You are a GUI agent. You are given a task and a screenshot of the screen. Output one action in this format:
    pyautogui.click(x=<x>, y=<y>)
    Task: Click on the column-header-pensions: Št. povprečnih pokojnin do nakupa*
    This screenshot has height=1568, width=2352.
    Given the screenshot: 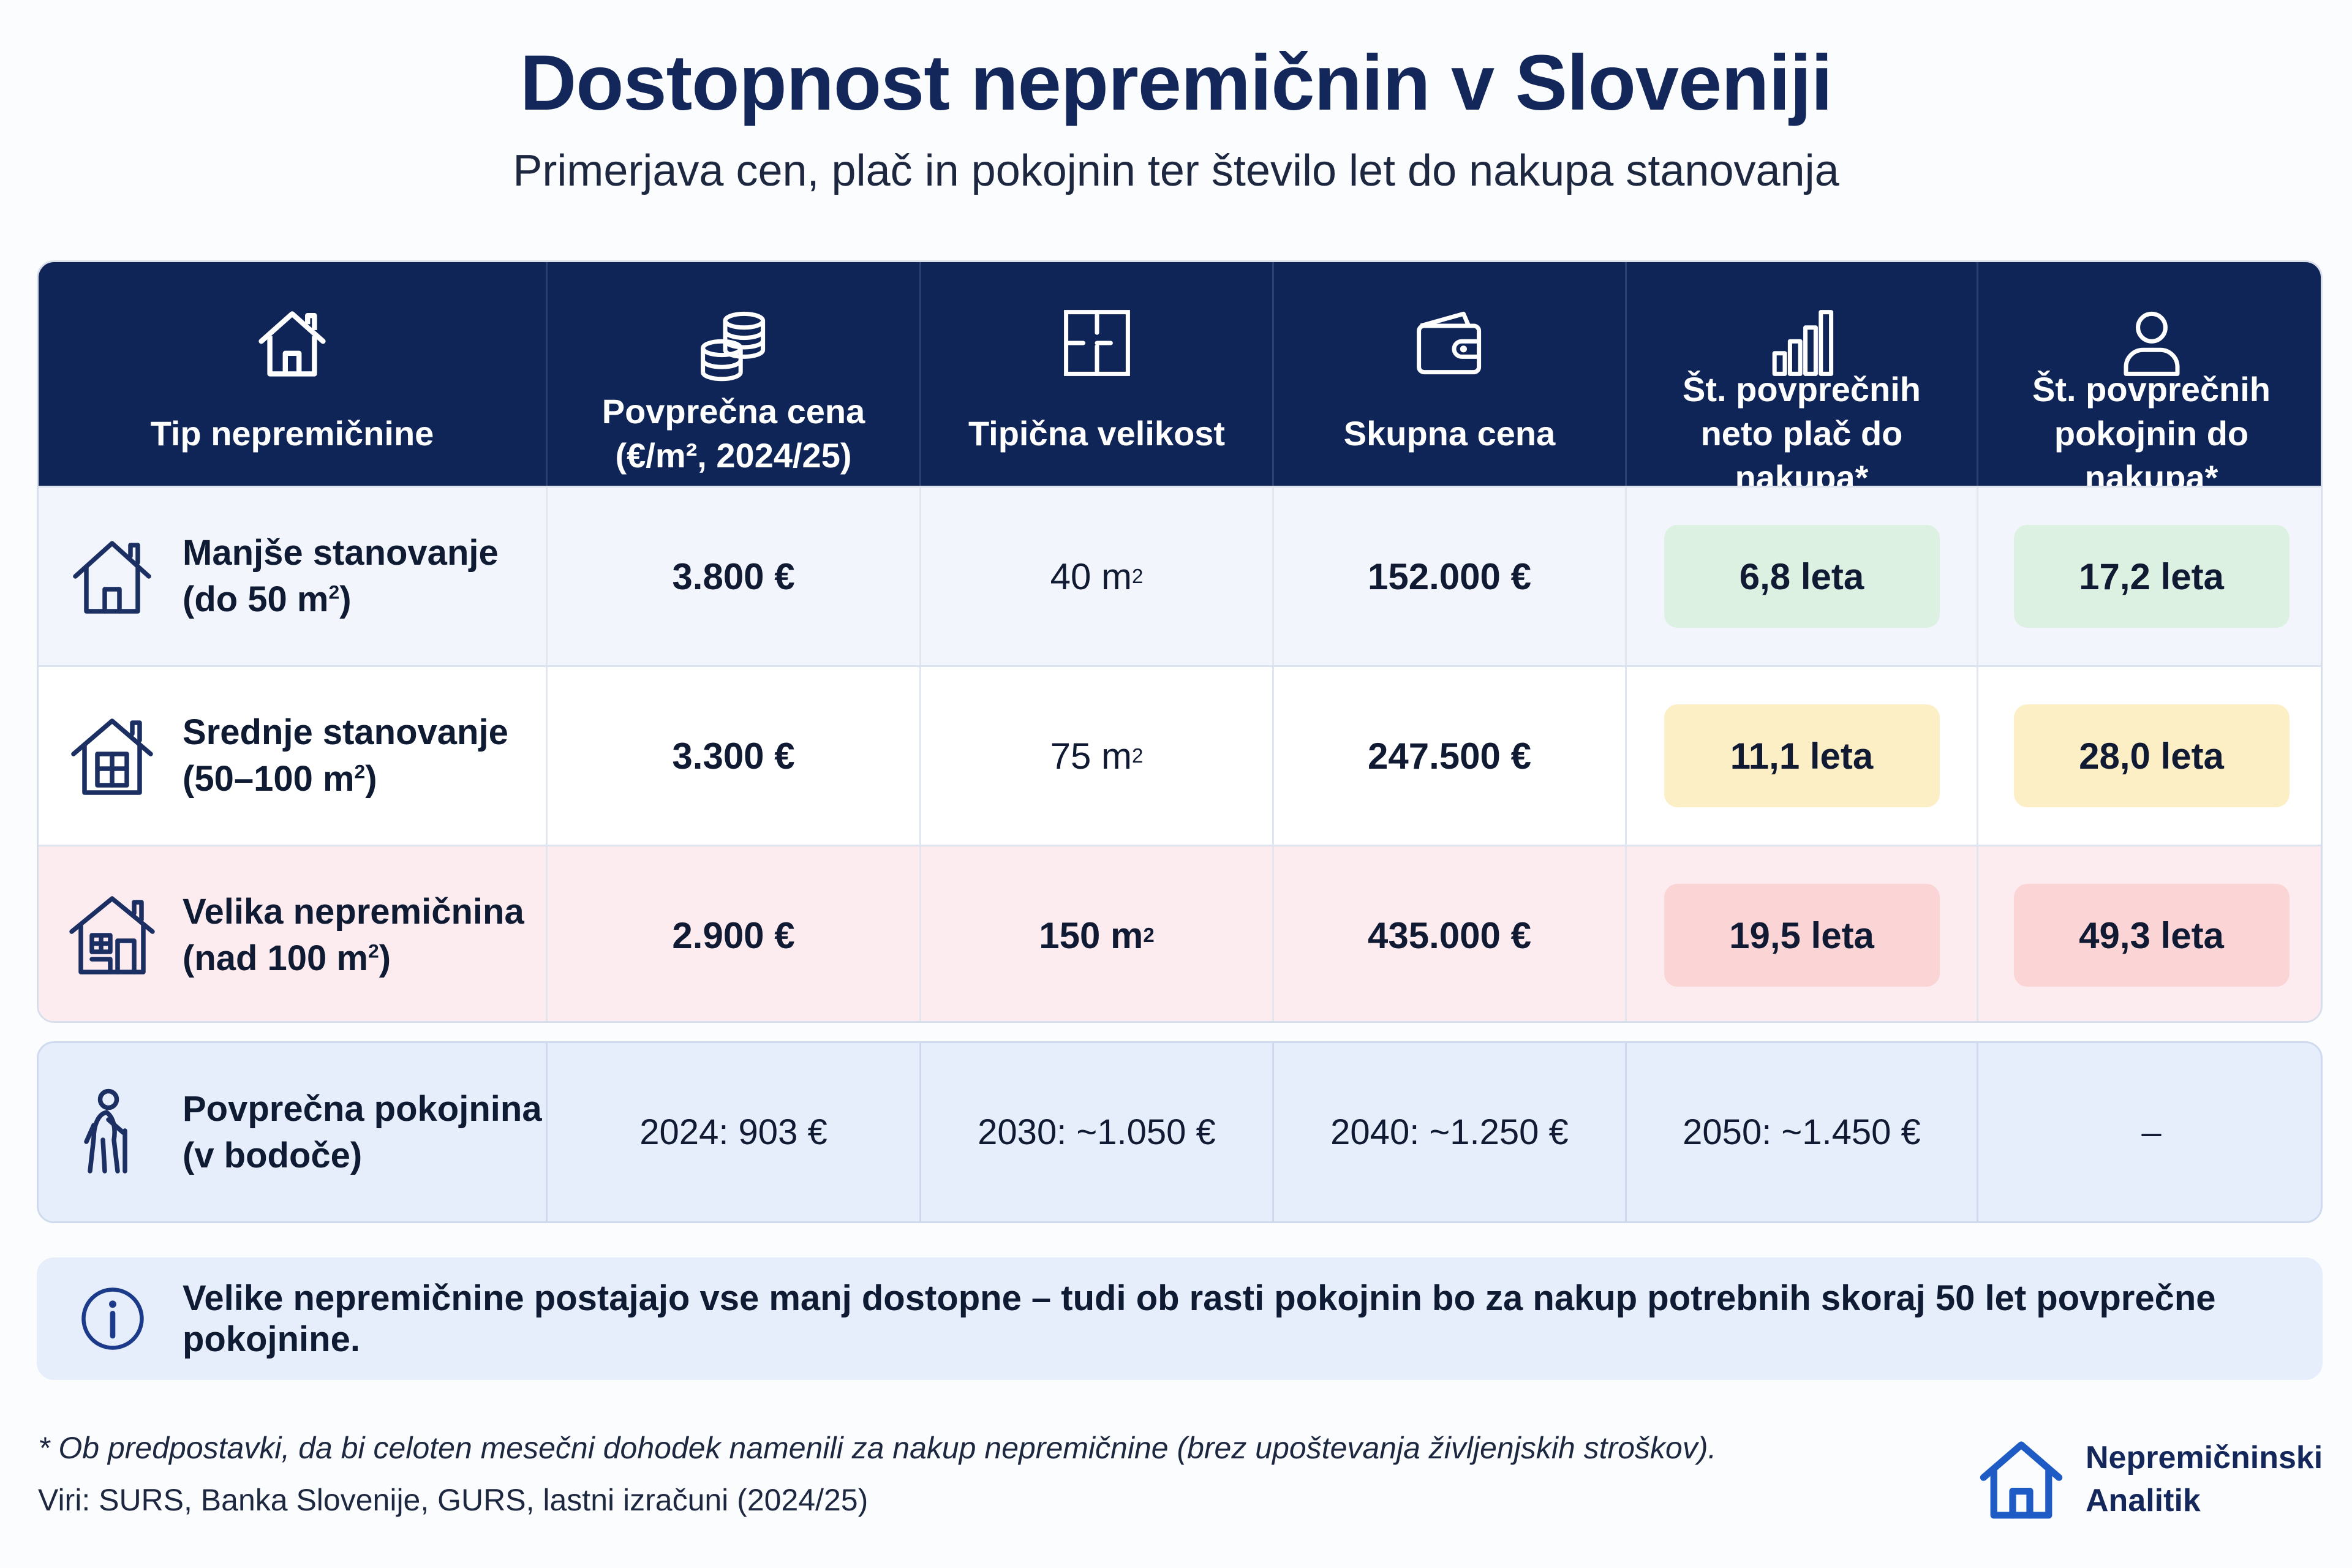 What is the action you would take?
    pyautogui.click(x=2149, y=379)
    